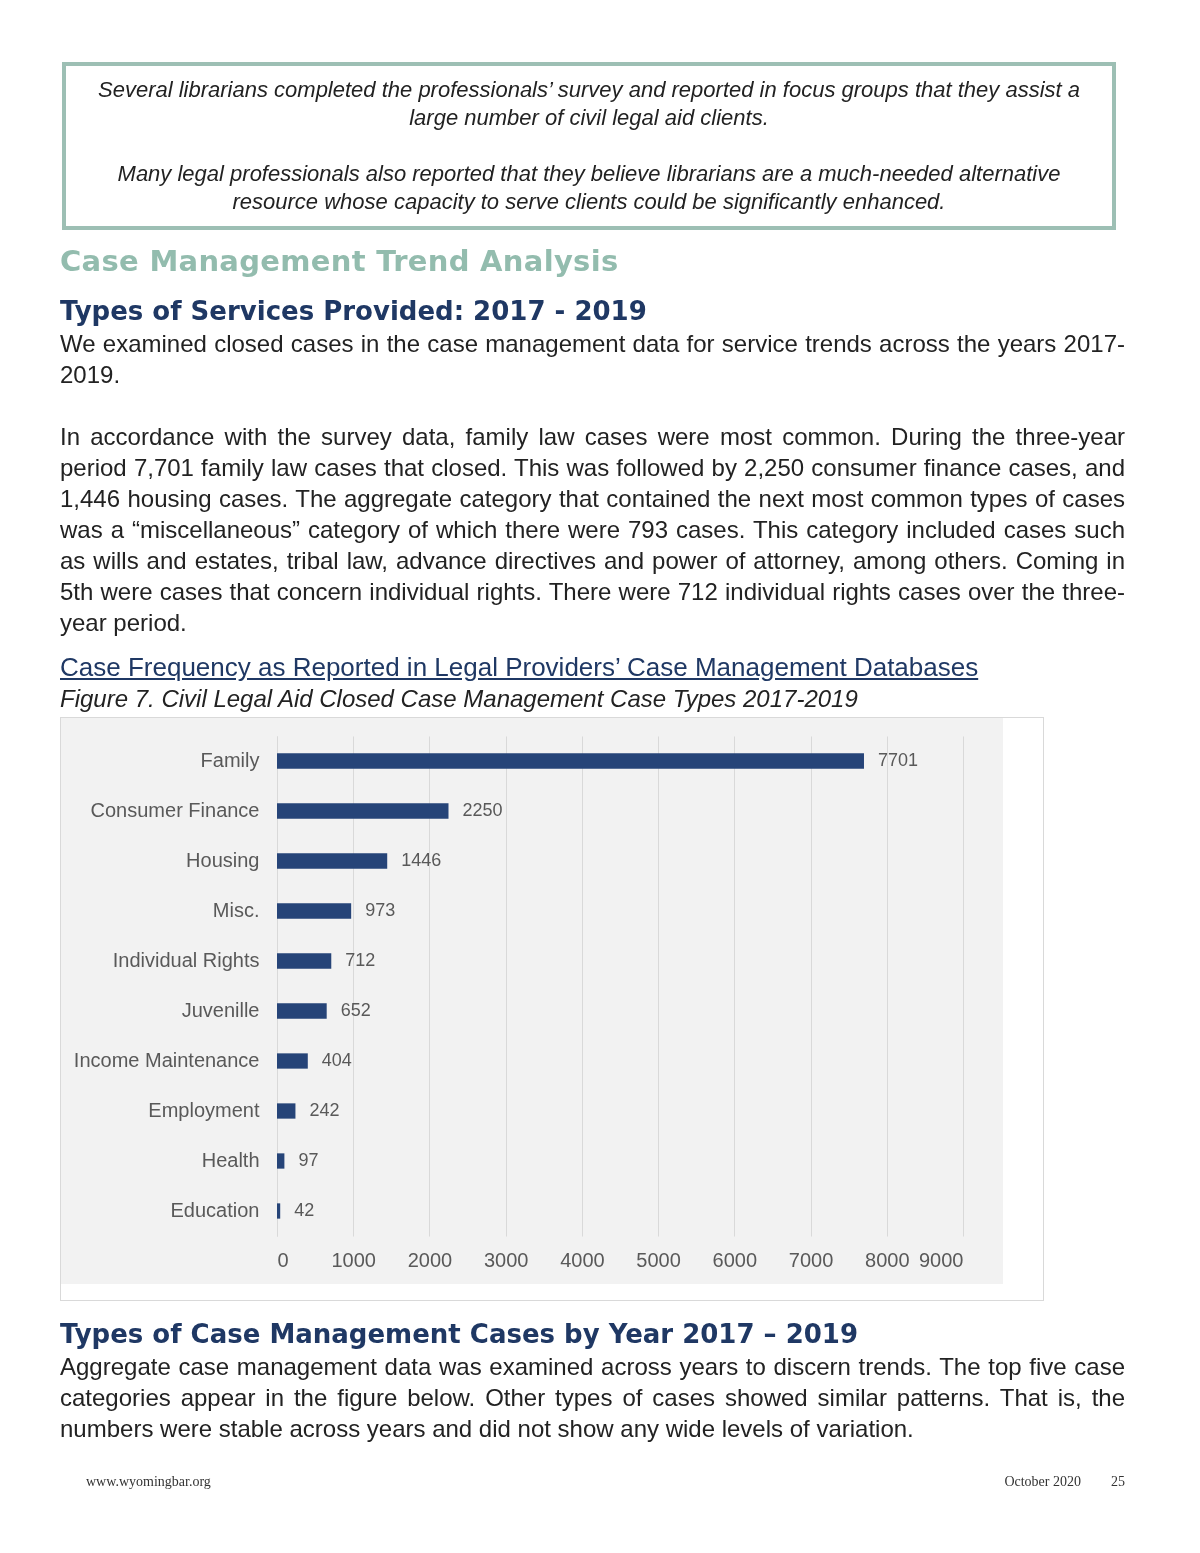  Describe the element at coordinates (1042, 1482) in the screenshot. I see `text: October 2020` at that location.